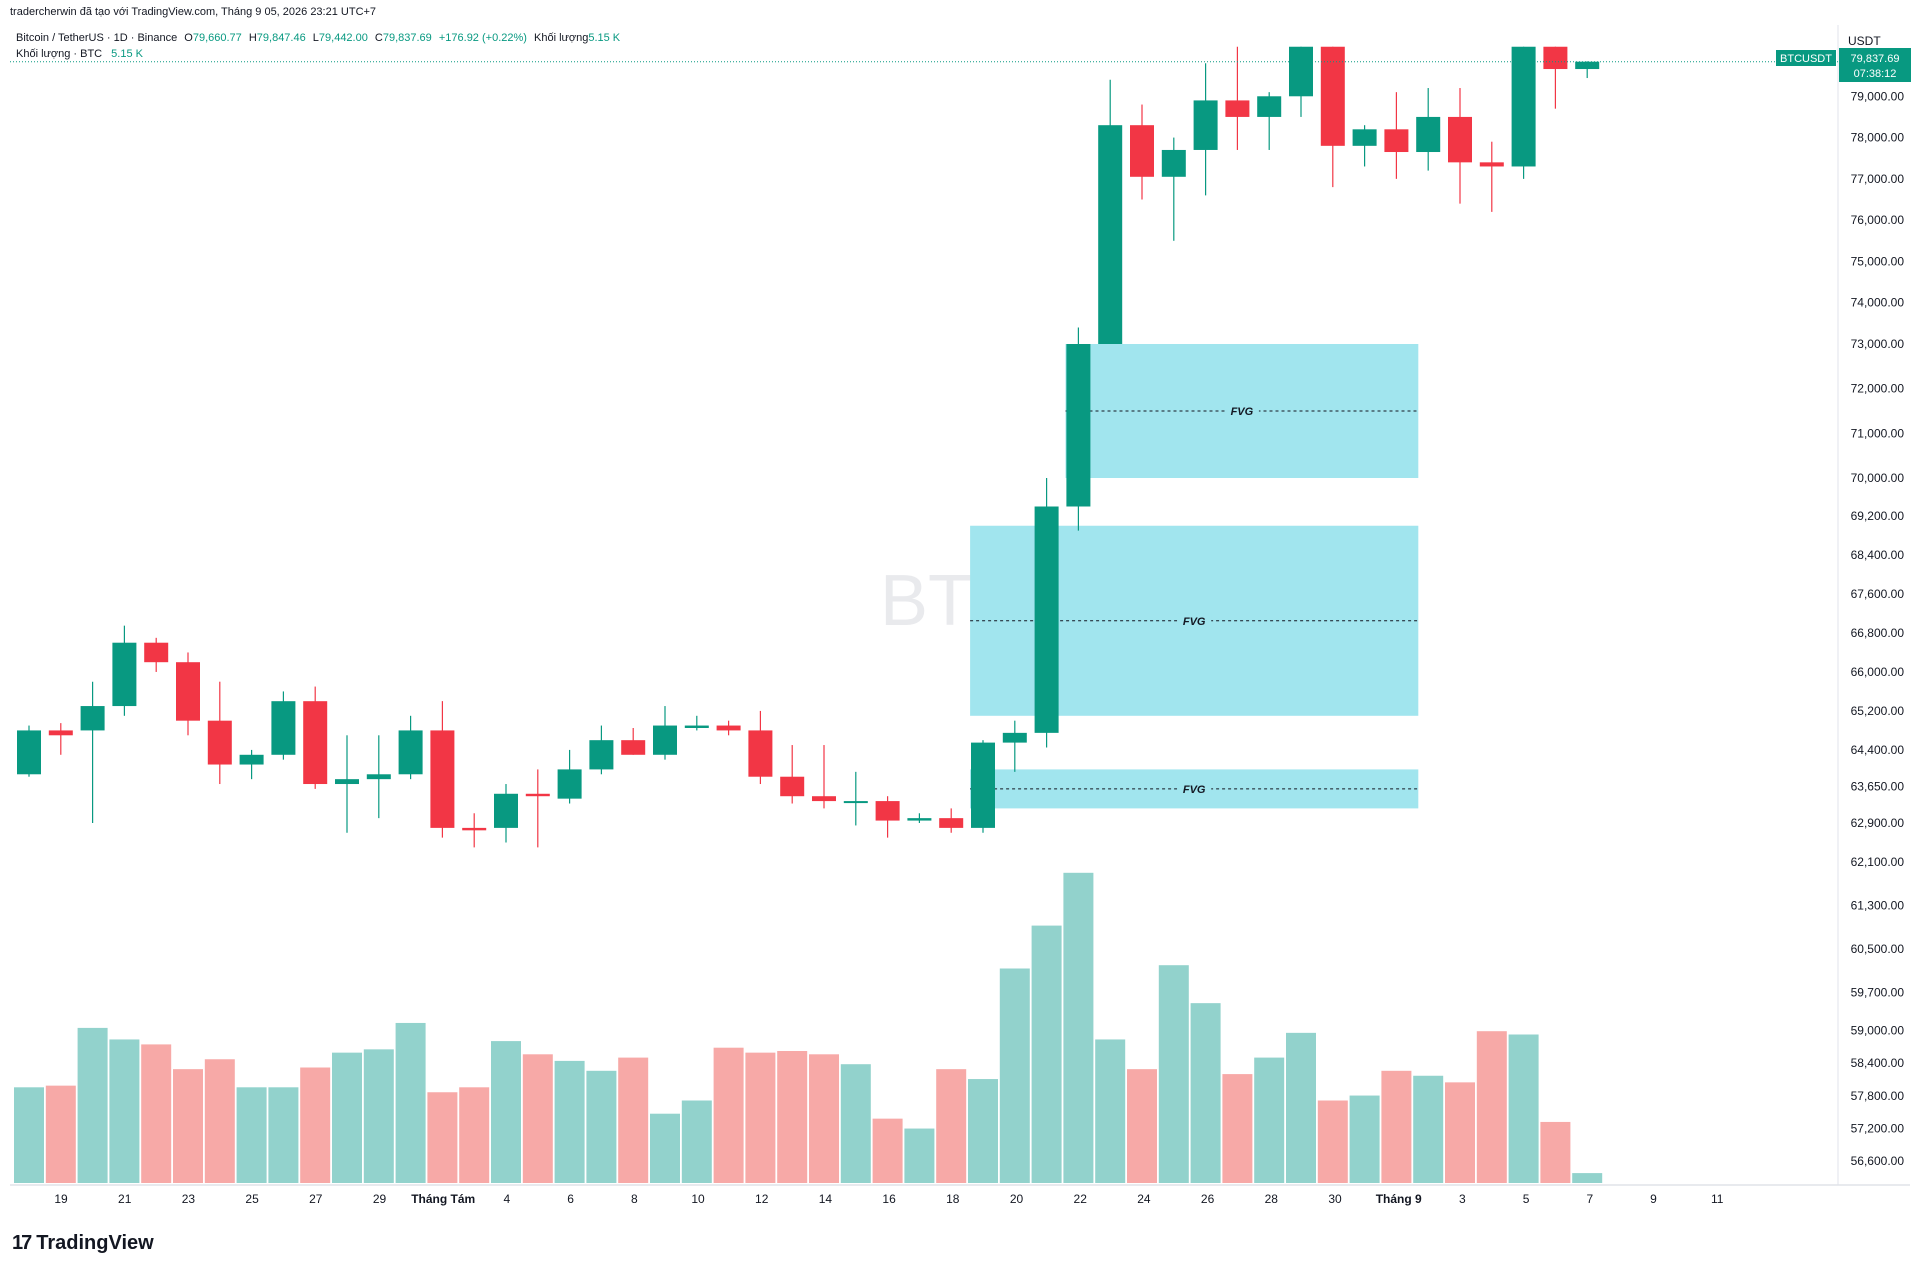 Image resolution: width=1920 pixels, height=1270 pixels. What do you see at coordinates (1878, 905) in the screenshot?
I see `price-tick-label: 61,300.00` at bounding box center [1878, 905].